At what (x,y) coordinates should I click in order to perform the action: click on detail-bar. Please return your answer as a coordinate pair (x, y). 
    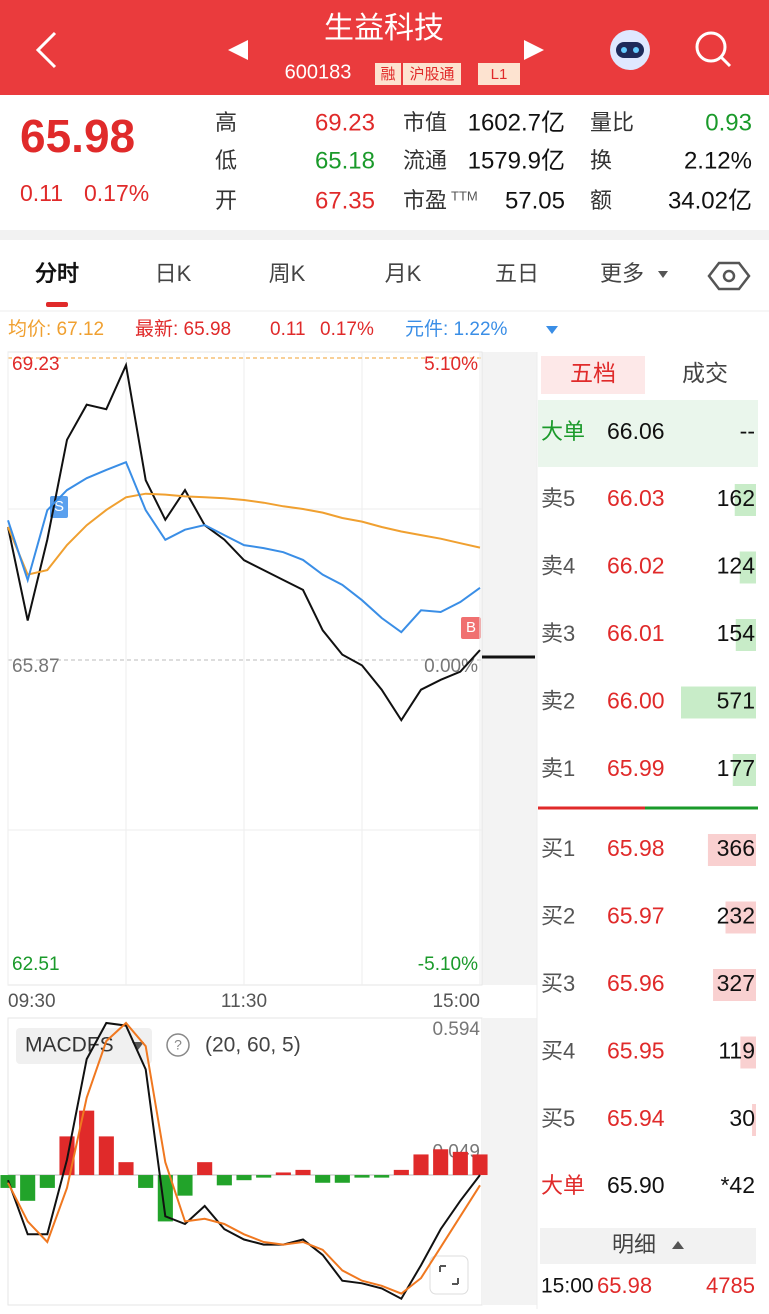
    Looking at the image, I should click on (648, 1246).